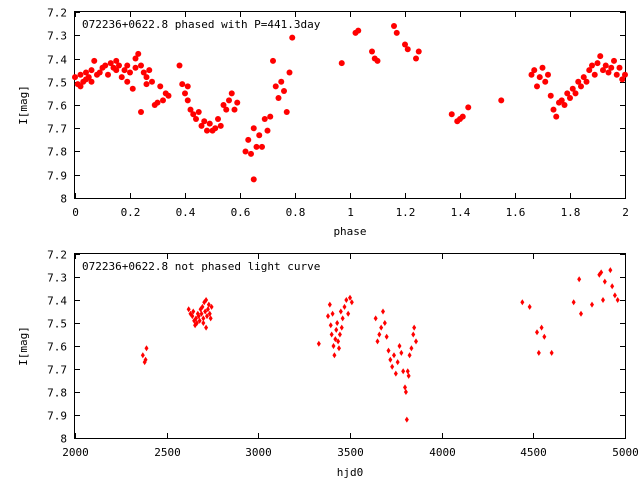  I want to click on phased-y-tick-label: 7.5, so click(57, 83).